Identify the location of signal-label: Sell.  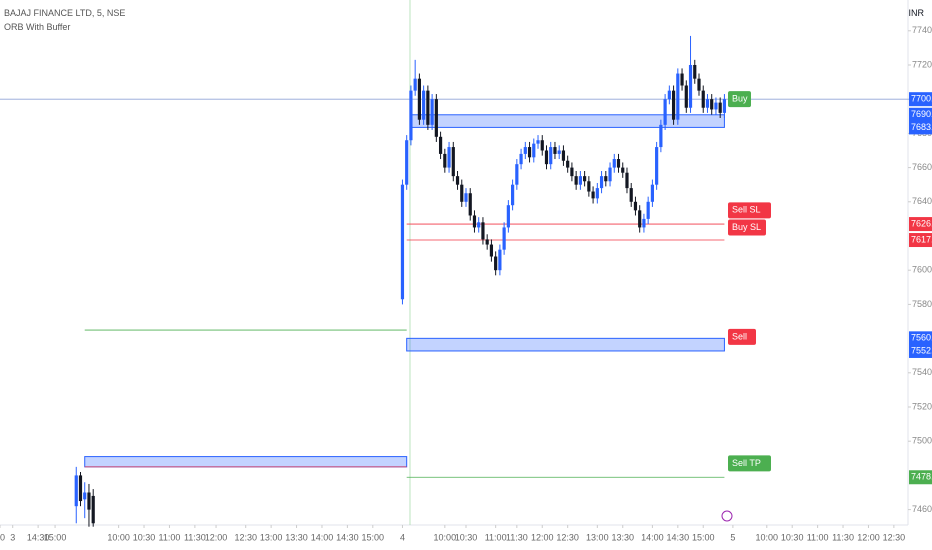
(739, 336).